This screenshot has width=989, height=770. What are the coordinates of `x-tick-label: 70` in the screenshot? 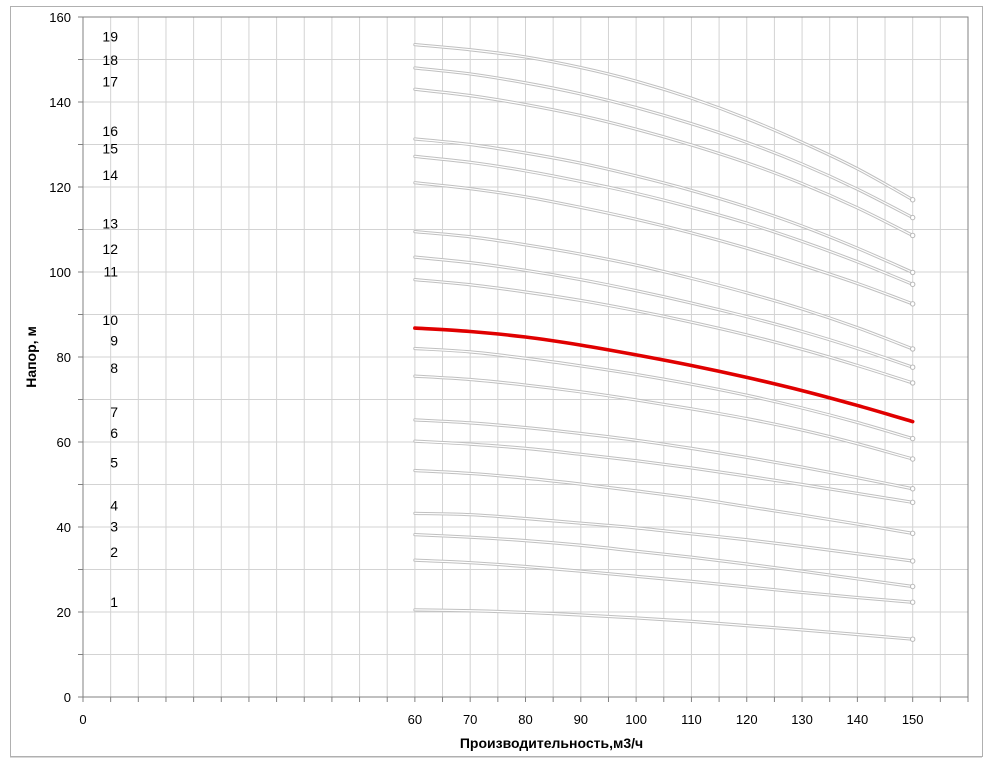 It's located at (470, 719).